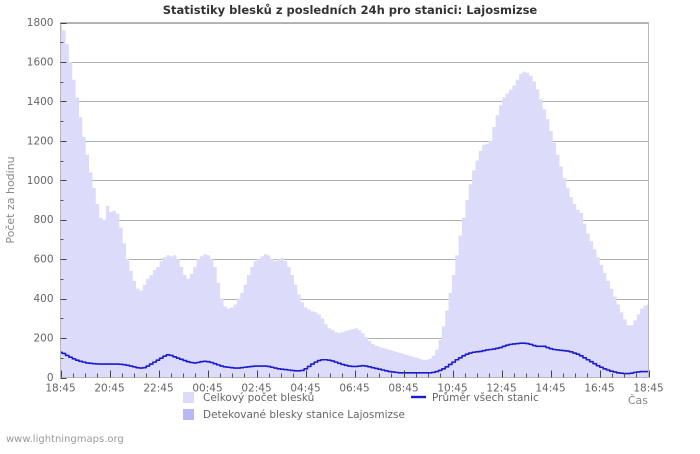 This screenshot has width=700, height=454. What do you see at coordinates (403, 389) in the screenshot?
I see `x-tick-label: 08:45` at bounding box center [403, 389].